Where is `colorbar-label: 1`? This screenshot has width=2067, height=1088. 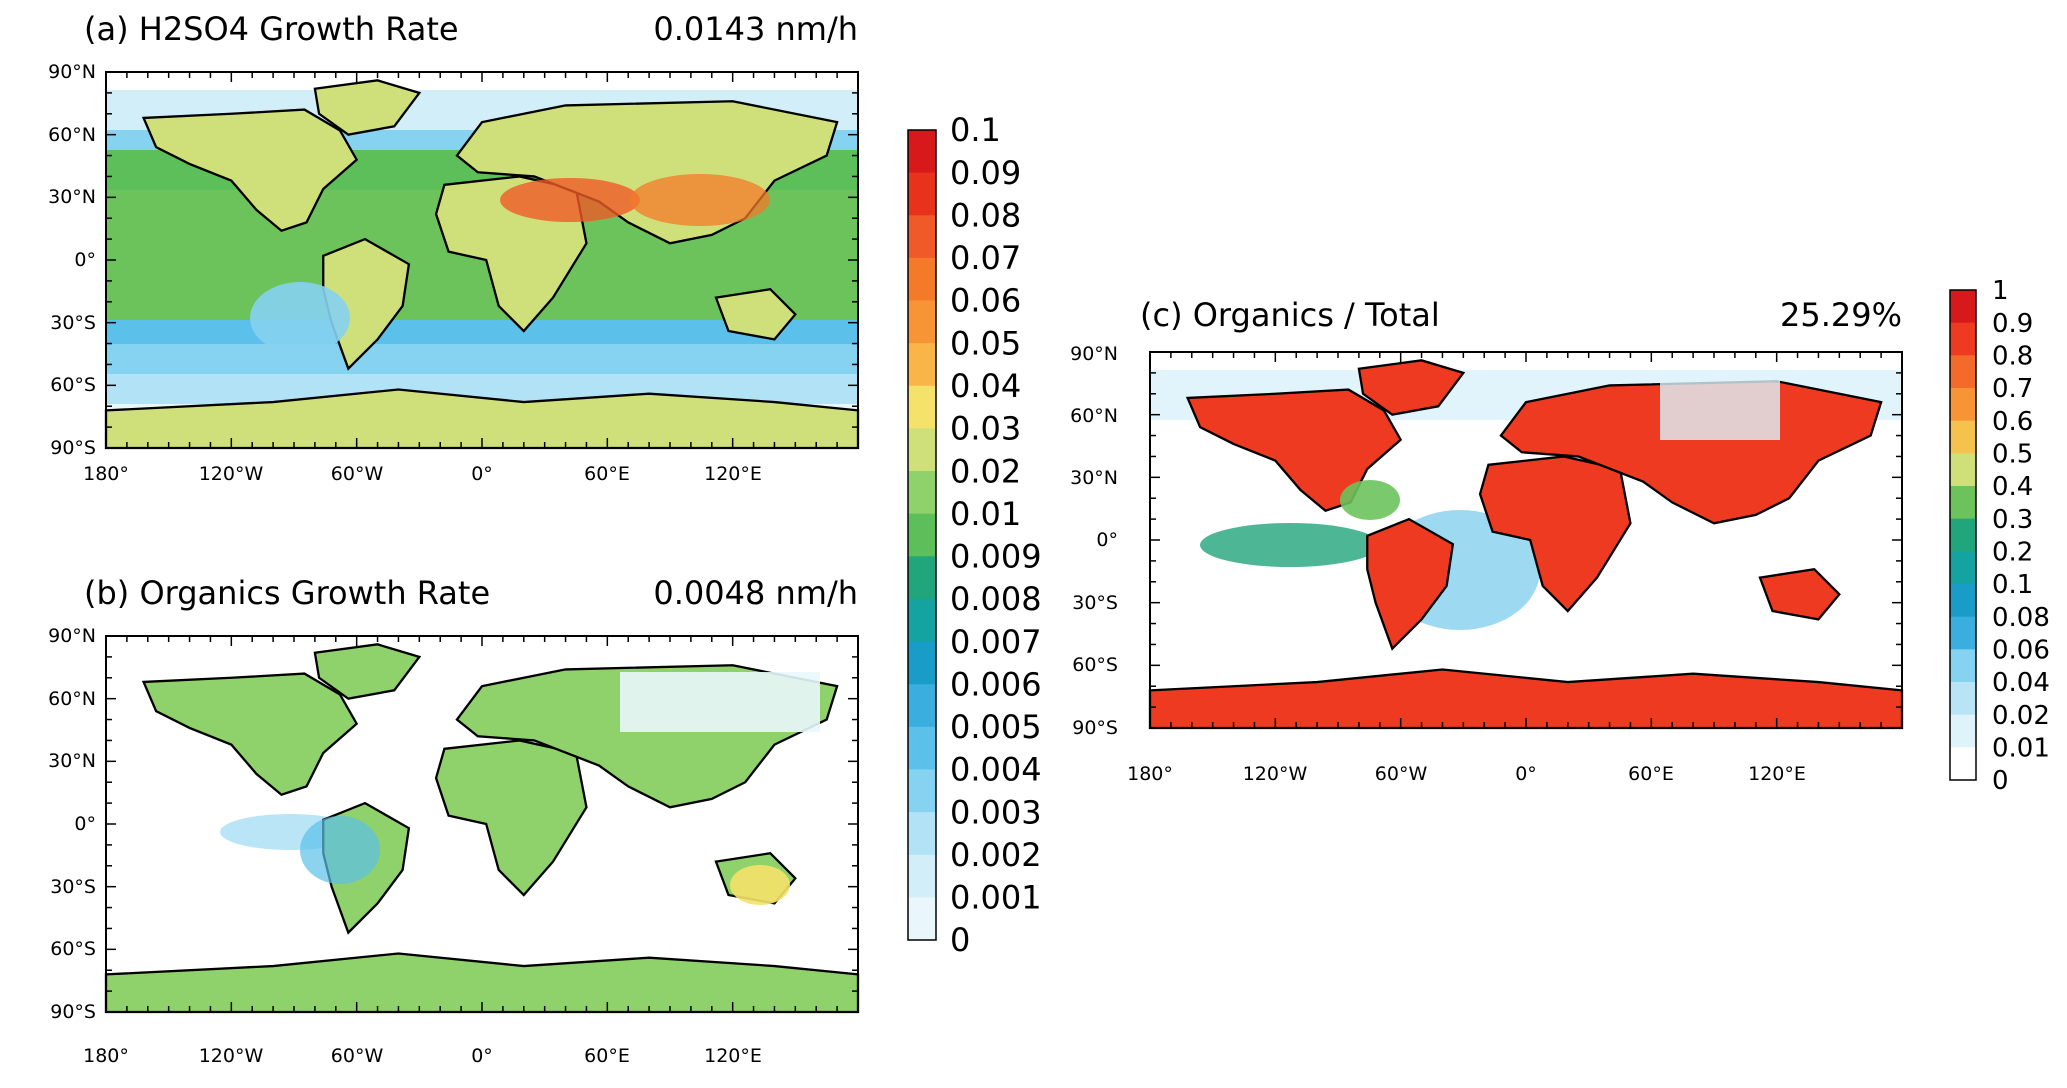 colorbar-label: 1 is located at coordinates (2000, 291).